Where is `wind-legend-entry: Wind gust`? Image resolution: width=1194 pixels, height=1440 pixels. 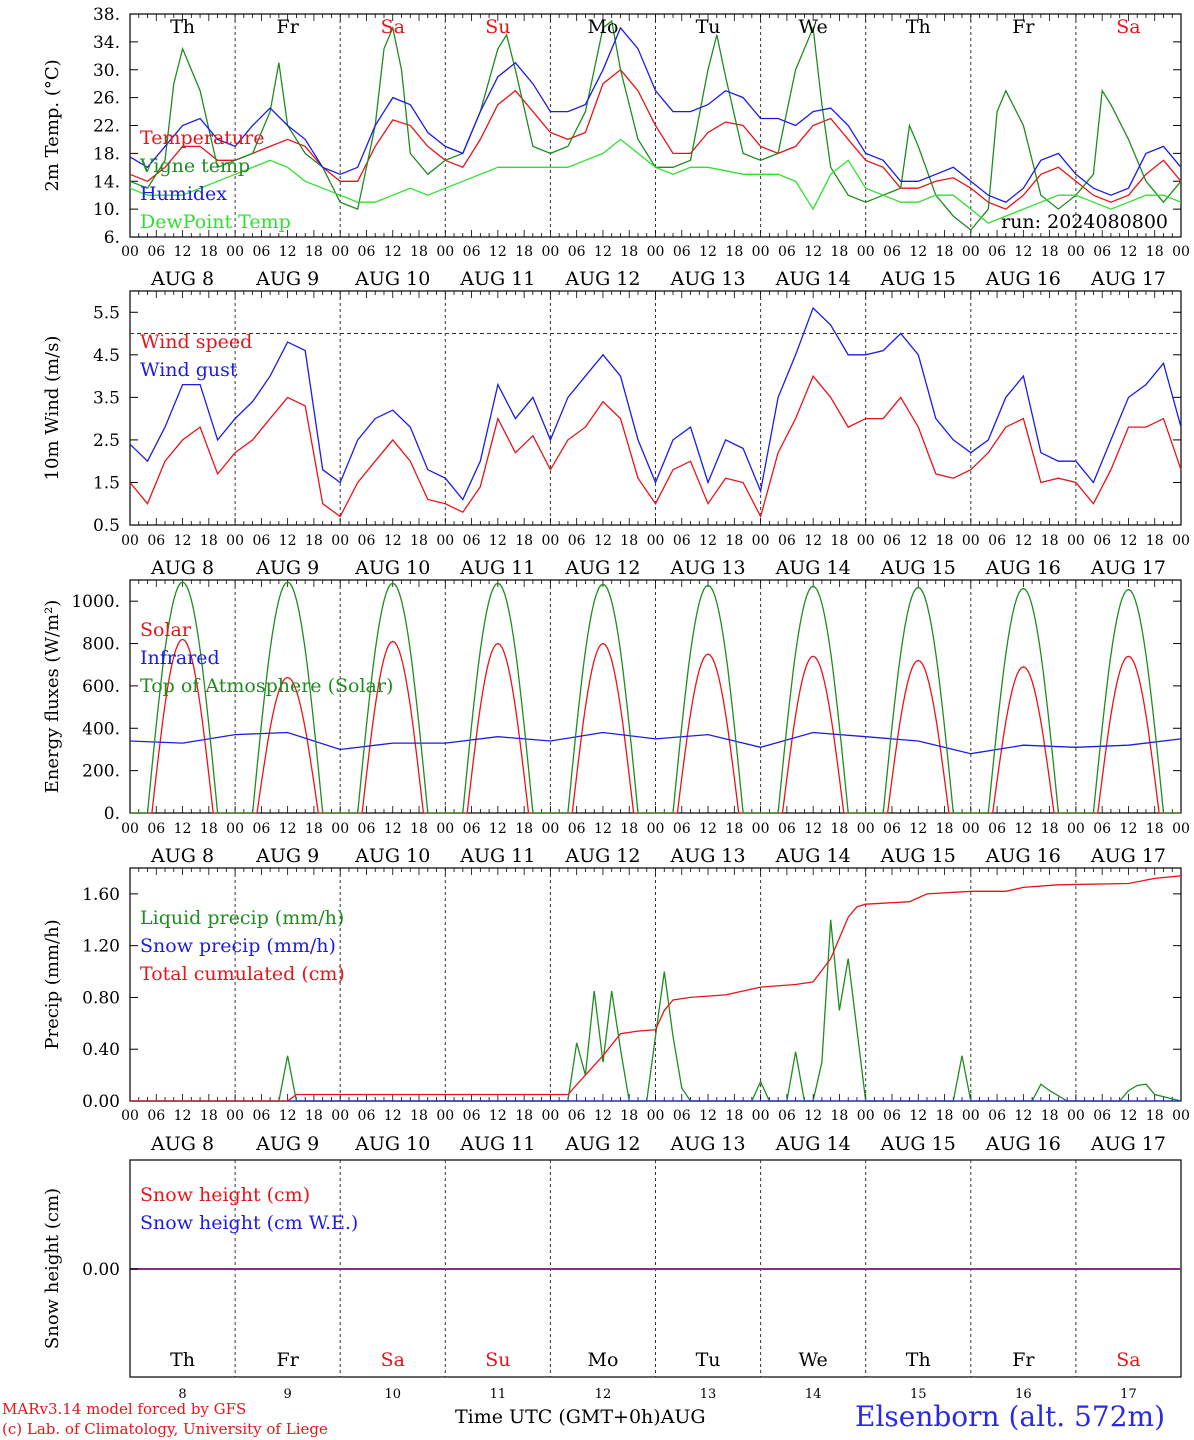
wind-legend-entry: Wind gust is located at coordinates (189, 370).